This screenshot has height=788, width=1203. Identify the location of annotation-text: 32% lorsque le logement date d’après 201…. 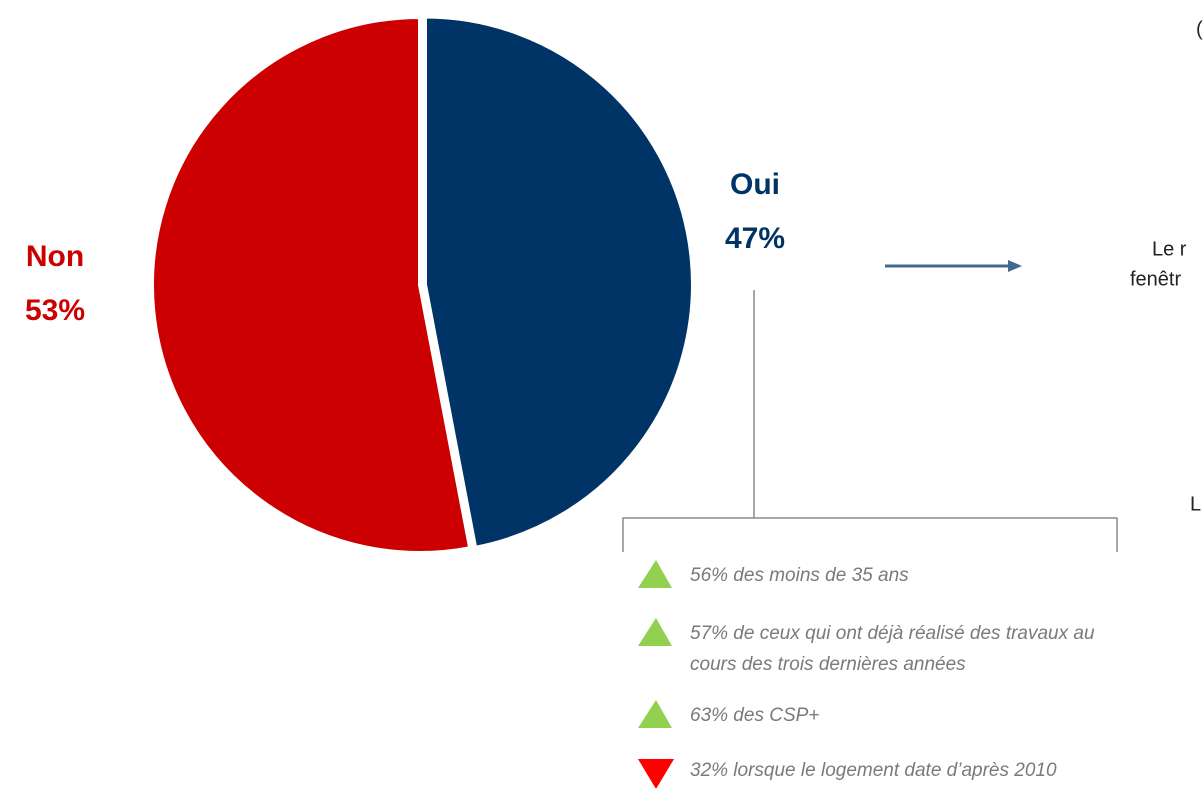
(873, 770).